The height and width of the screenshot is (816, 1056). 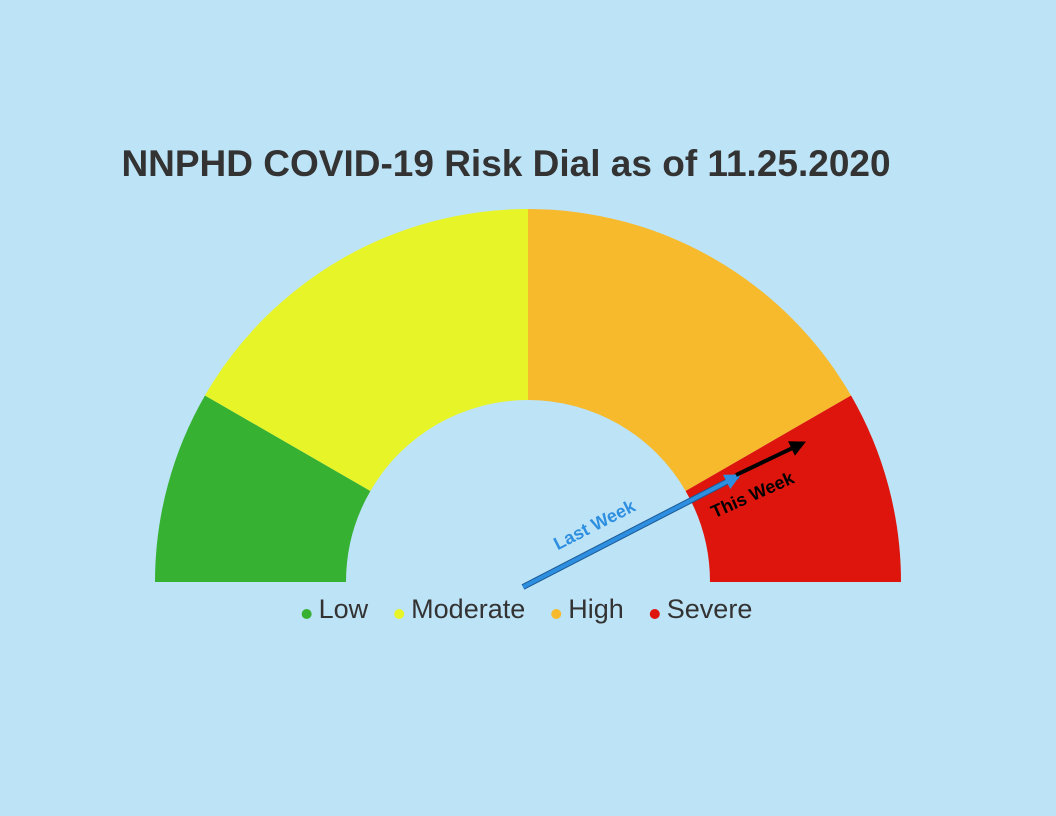 What do you see at coordinates (710, 609) in the screenshot?
I see `legend-label: Severe` at bounding box center [710, 609].